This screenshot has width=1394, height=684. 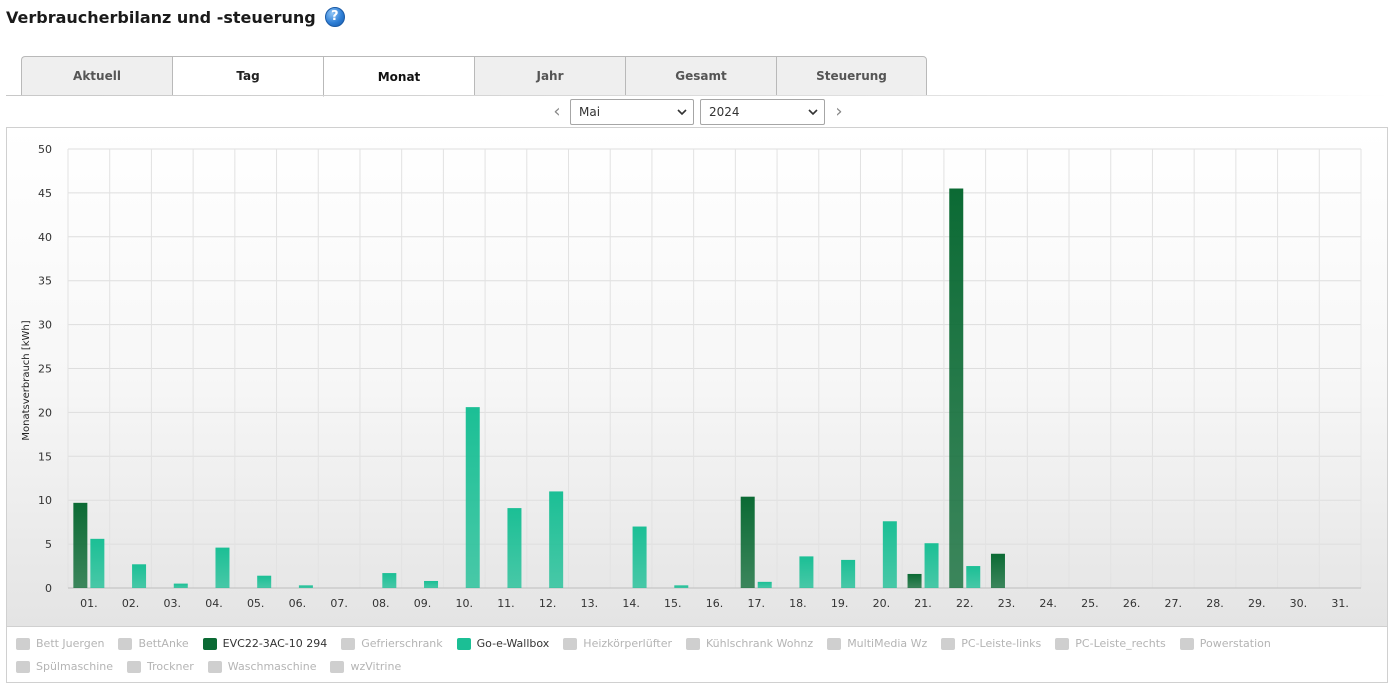 I want to click on legend-item: wzVitrine, so click(x=365, y=666).